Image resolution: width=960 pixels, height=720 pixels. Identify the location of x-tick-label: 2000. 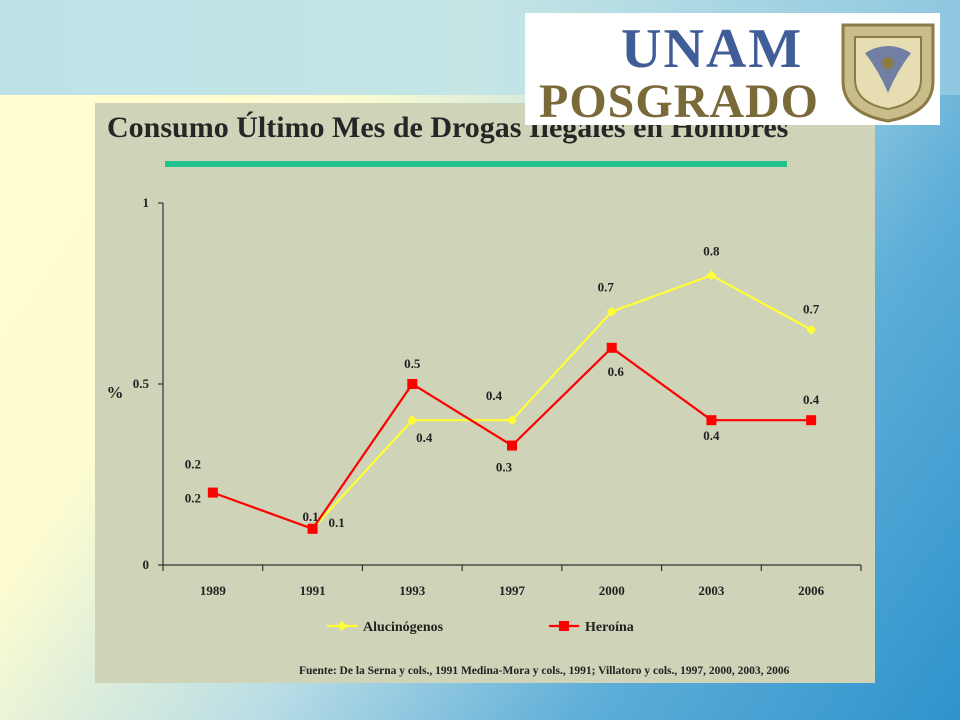
(612, 590).